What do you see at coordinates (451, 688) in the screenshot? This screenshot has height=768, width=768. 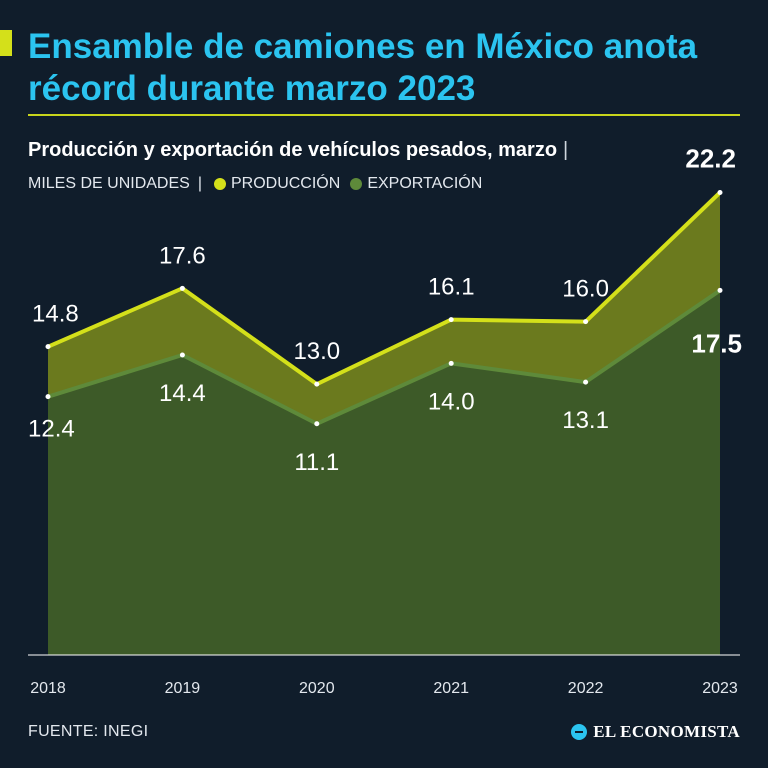 I see `x-tick-label-2021: 2021` at bounding box center [451, 688].